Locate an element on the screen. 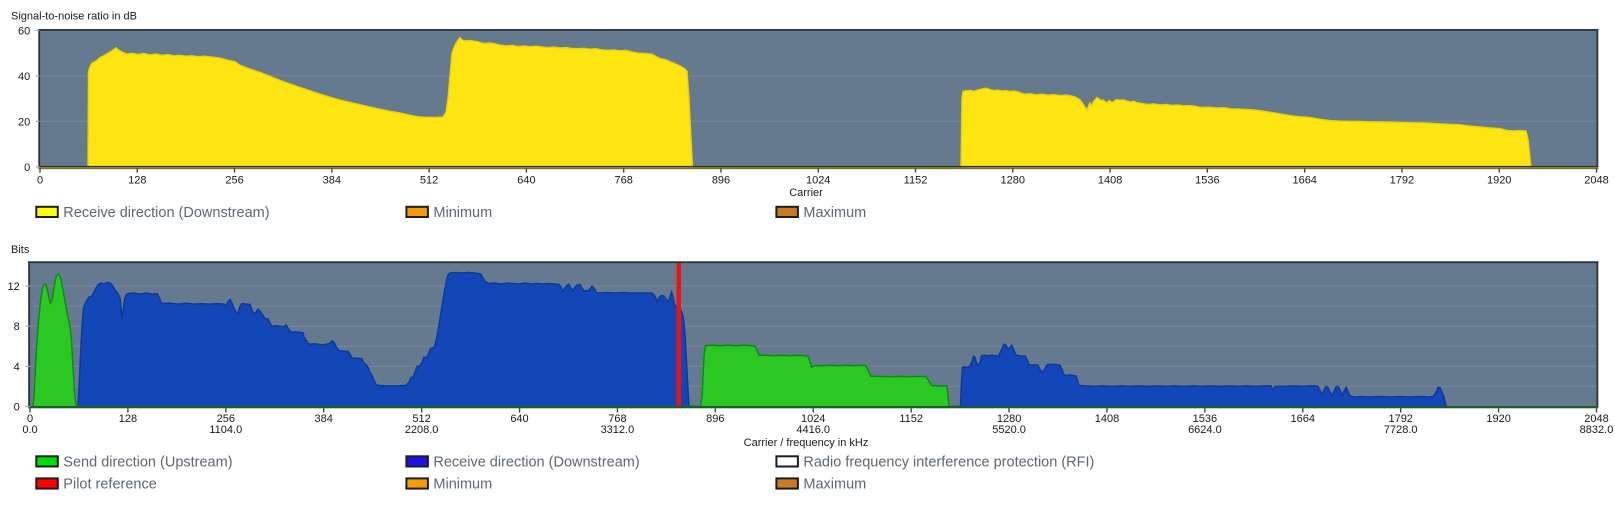  svg-text: 40 is located at coordinates (24, 77).